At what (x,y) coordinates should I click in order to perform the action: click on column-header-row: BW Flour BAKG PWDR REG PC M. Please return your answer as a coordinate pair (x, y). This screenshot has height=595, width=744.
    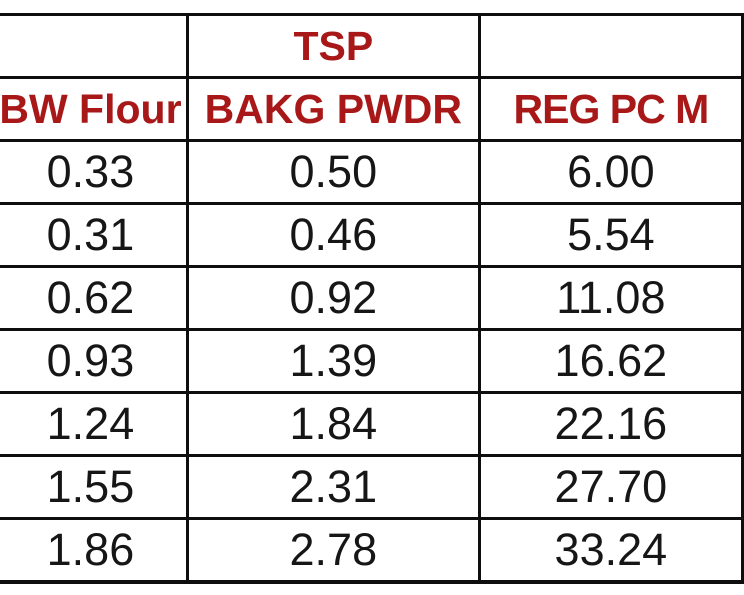
    Looking at the image, I should click on (372, 109).